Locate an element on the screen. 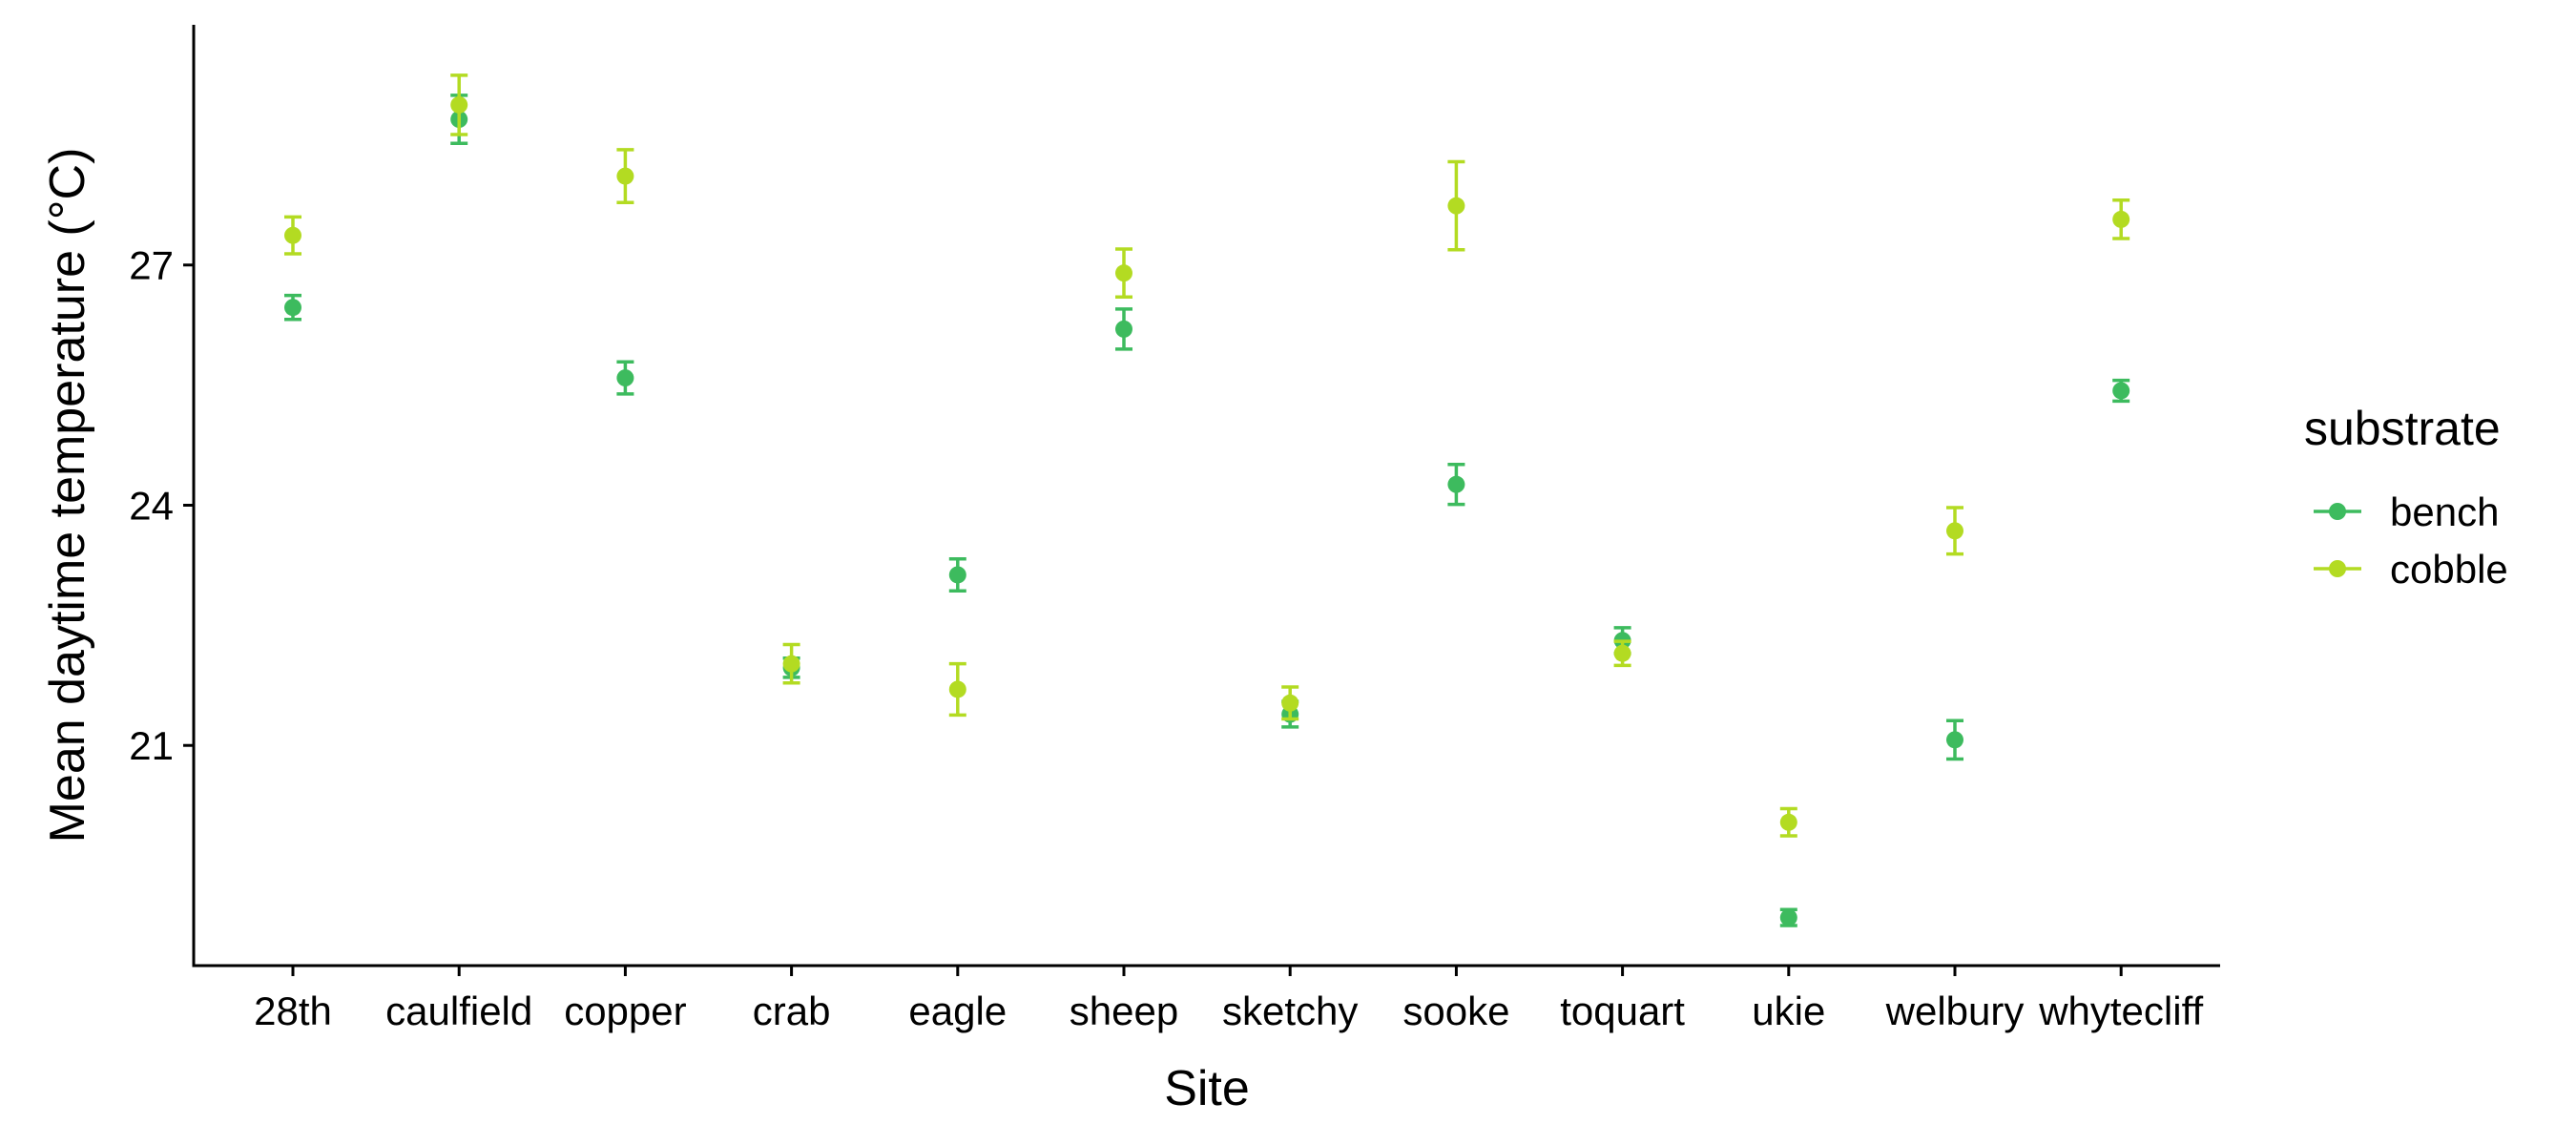  point-bench-sooke is located at coordinates (1456, 484).